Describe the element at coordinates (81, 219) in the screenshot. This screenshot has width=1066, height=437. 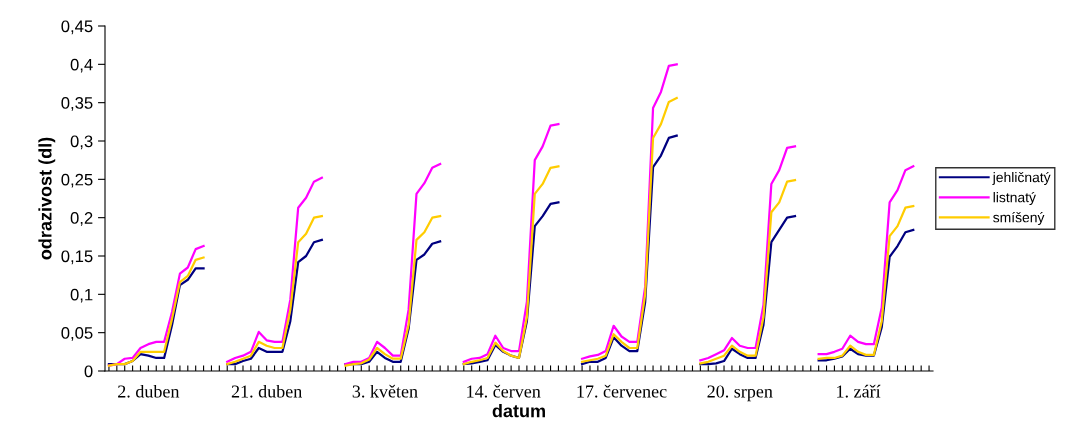
I see `y-tick-label: 0,2` at that location.